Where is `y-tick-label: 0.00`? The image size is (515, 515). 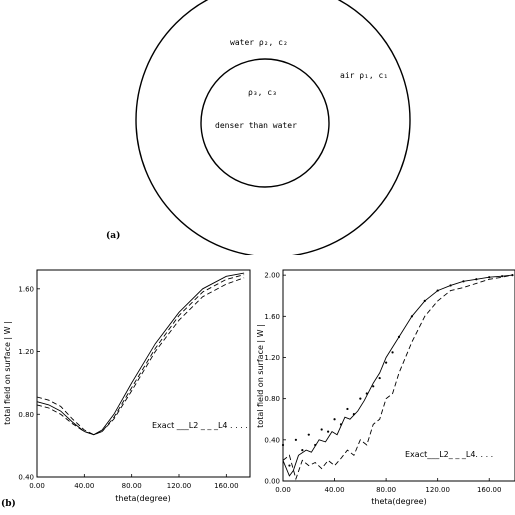 y-tick-label: 0.00 is located at coordinates (272, 482).